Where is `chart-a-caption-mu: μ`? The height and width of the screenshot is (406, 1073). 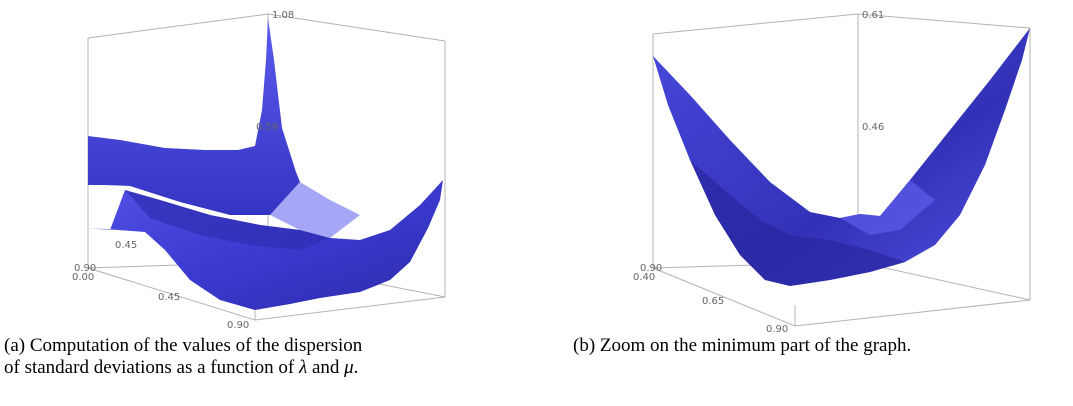 chart-a-caption-mu: μ is located at coordinates (349, 367).